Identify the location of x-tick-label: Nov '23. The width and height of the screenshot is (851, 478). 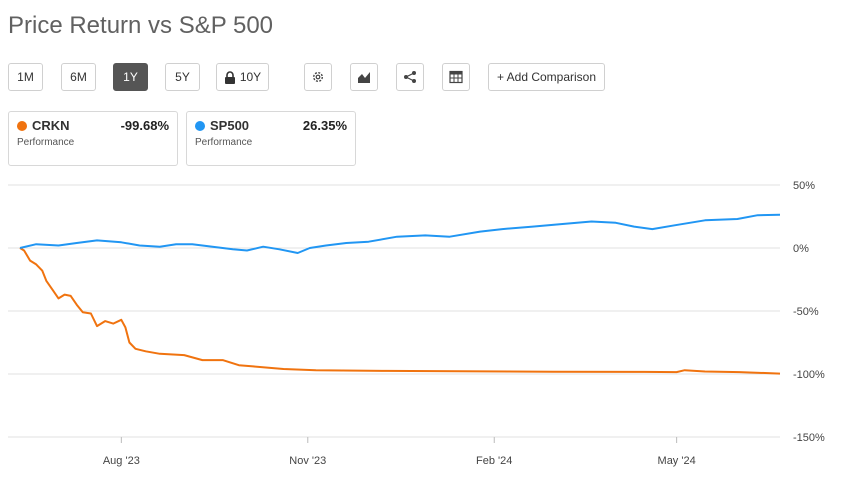
(307, 461).